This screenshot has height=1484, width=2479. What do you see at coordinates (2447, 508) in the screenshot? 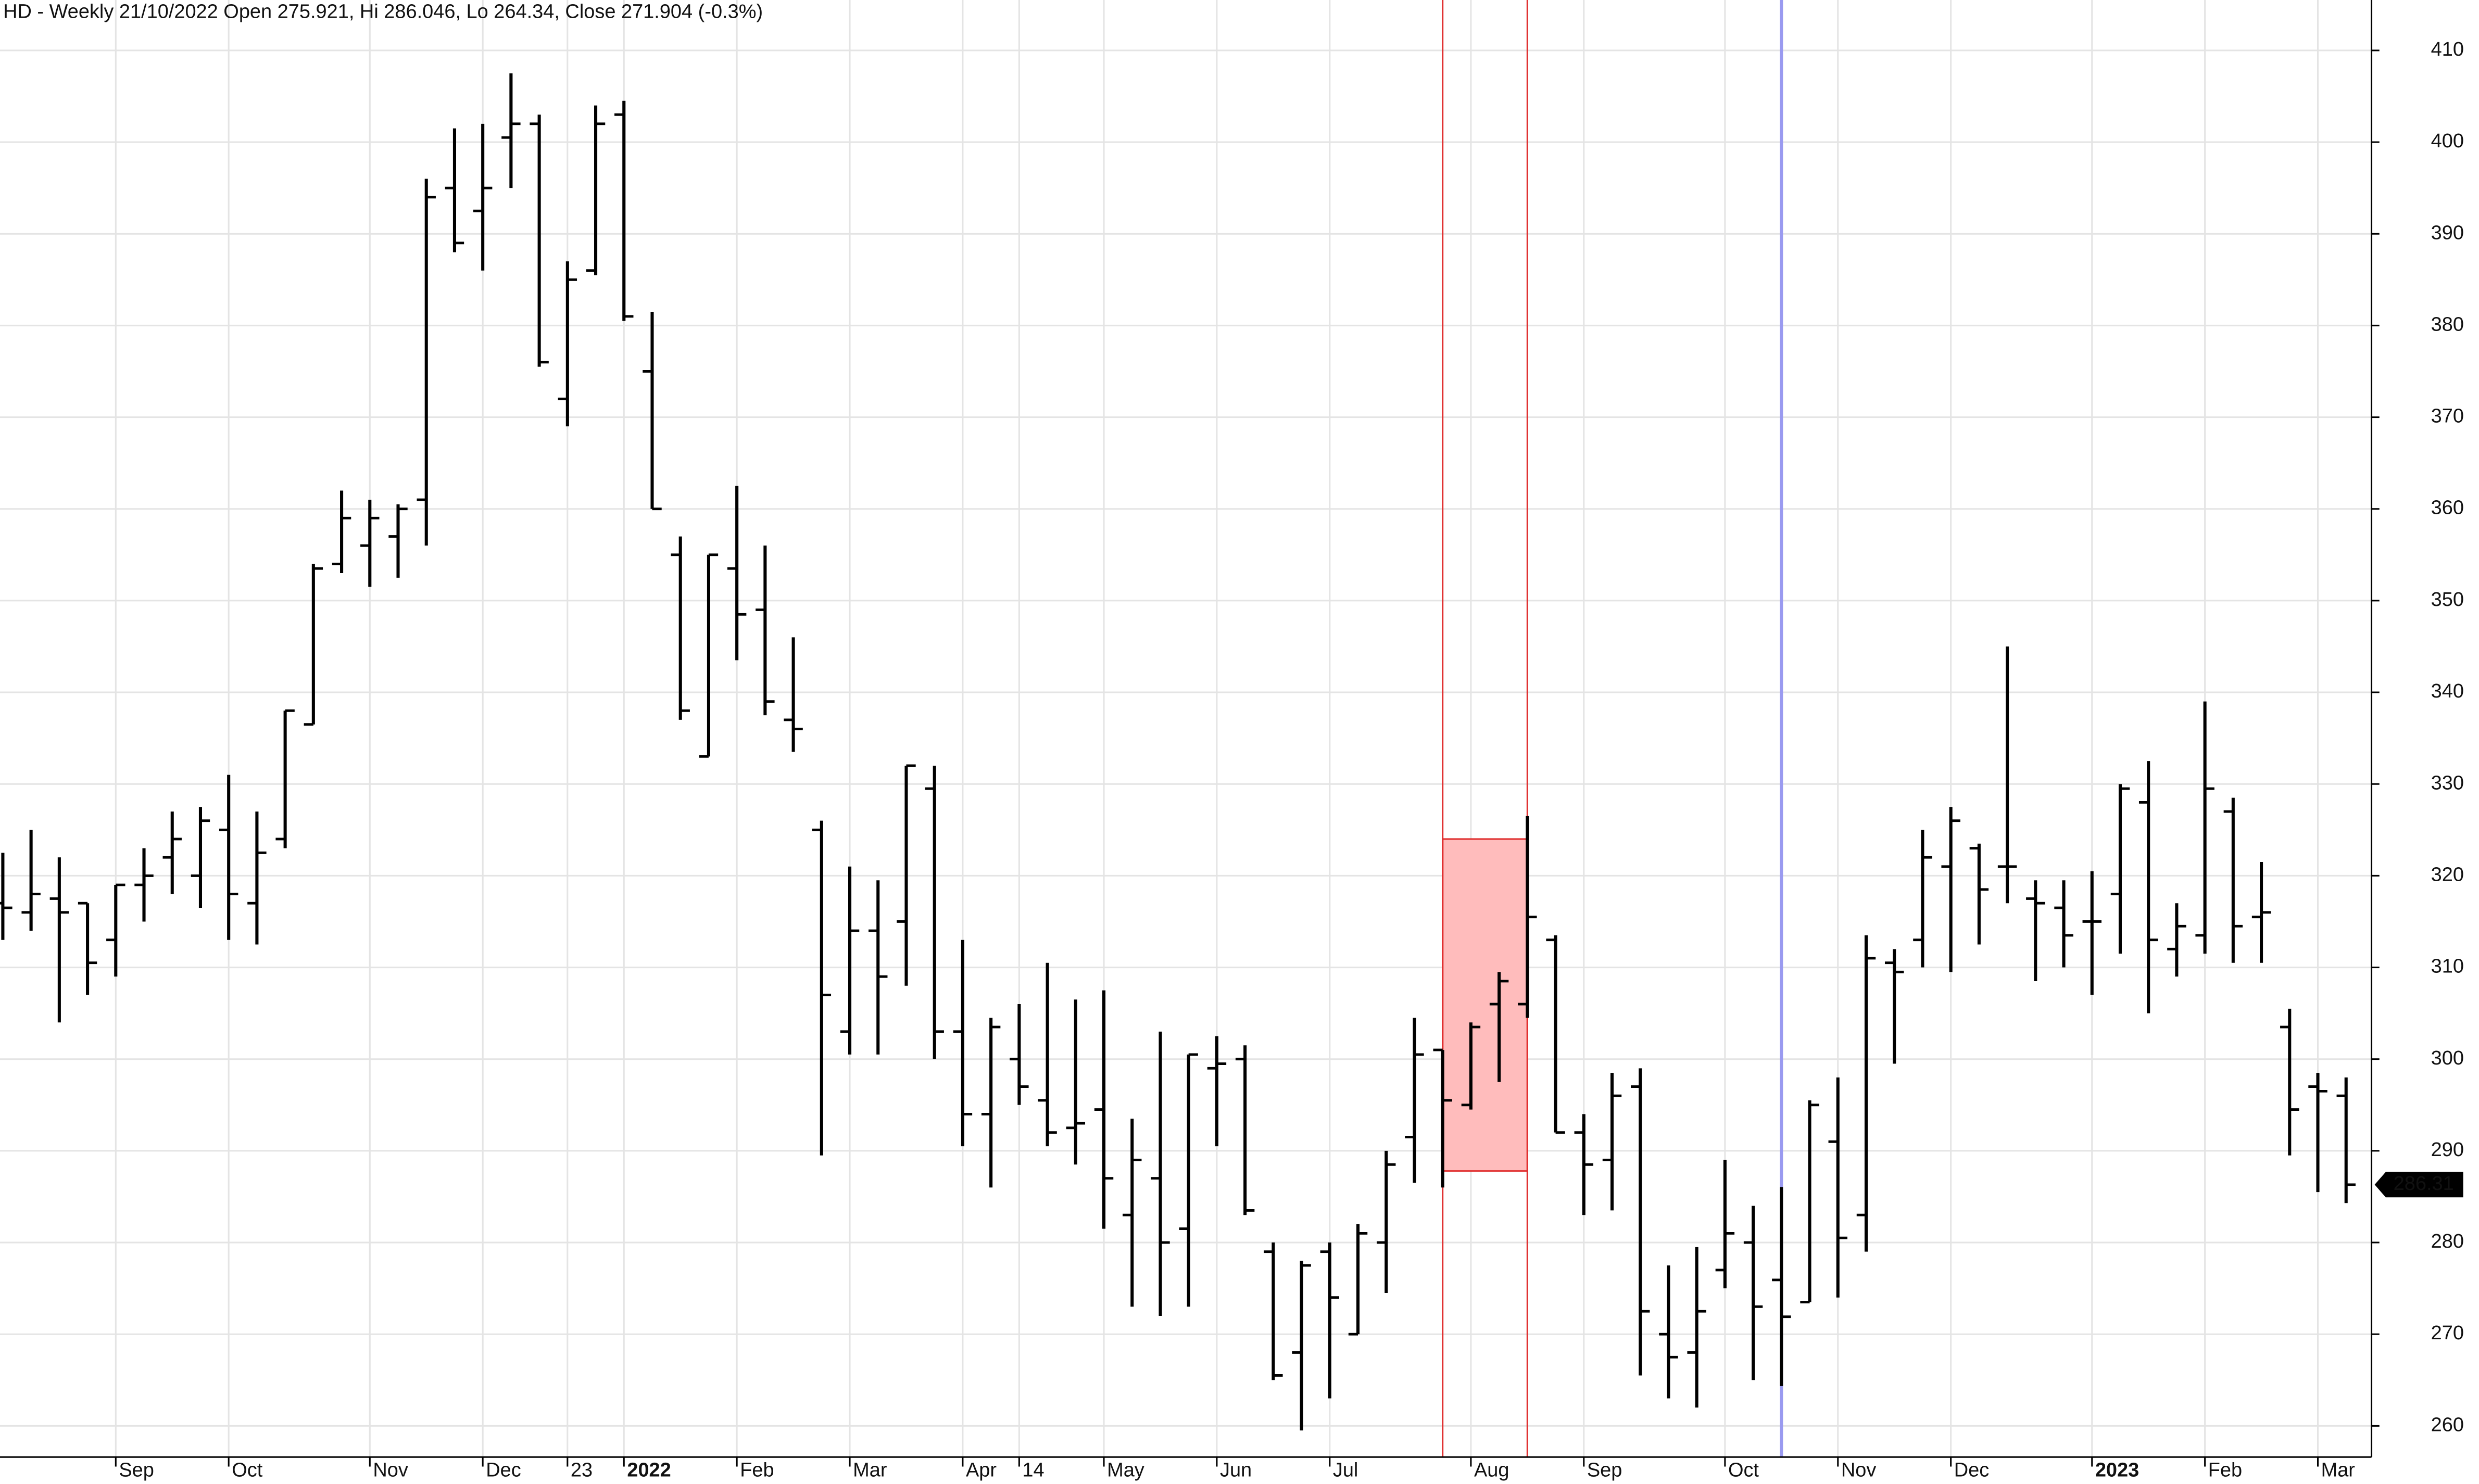
I see `y-tick-label: 360` at bounding box center [2447, 508].